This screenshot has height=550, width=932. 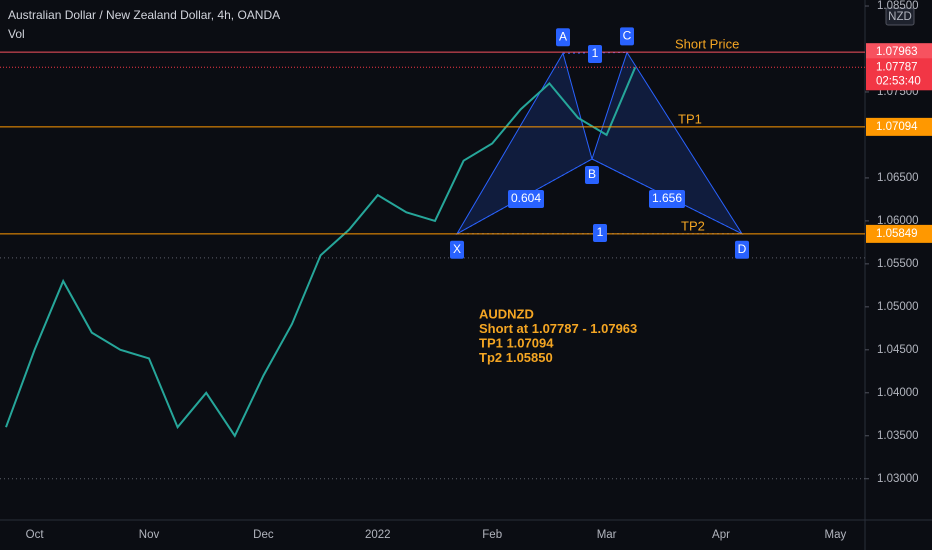 What do you see at coordinates (898, 264) in the screenshot?
I see `y-tick-label: 1.05500` at bounding box center [898, 264].